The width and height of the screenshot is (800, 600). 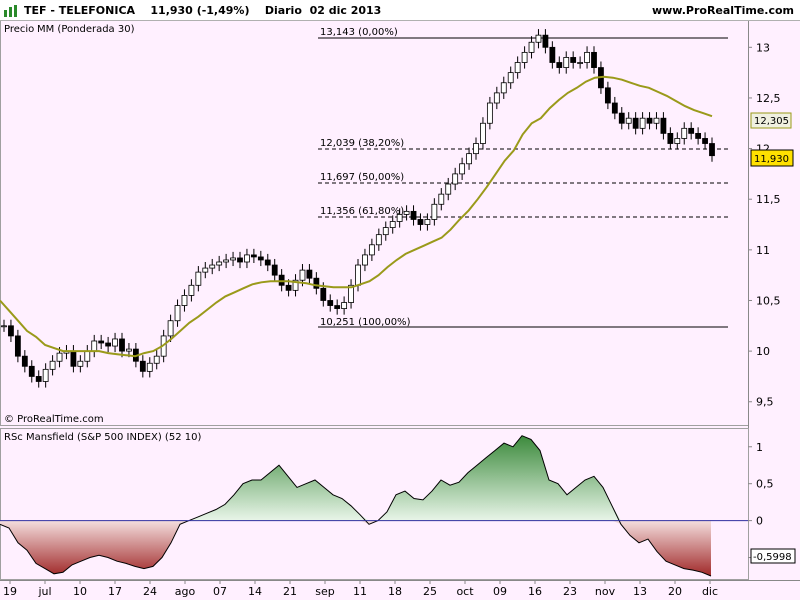 What do you see at coordinates (44, 591) in the screenshot?
I see `x-tick-label: jul` at bounding box center [44, 591].